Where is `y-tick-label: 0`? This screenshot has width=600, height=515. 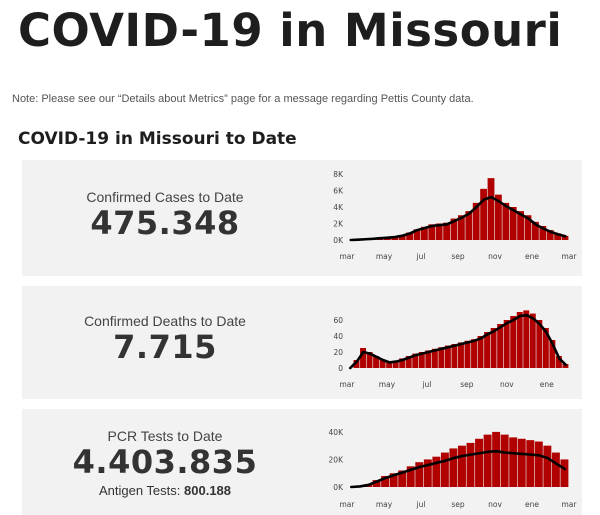 y-tick-label: 0 is located at coordinates (340, 368).